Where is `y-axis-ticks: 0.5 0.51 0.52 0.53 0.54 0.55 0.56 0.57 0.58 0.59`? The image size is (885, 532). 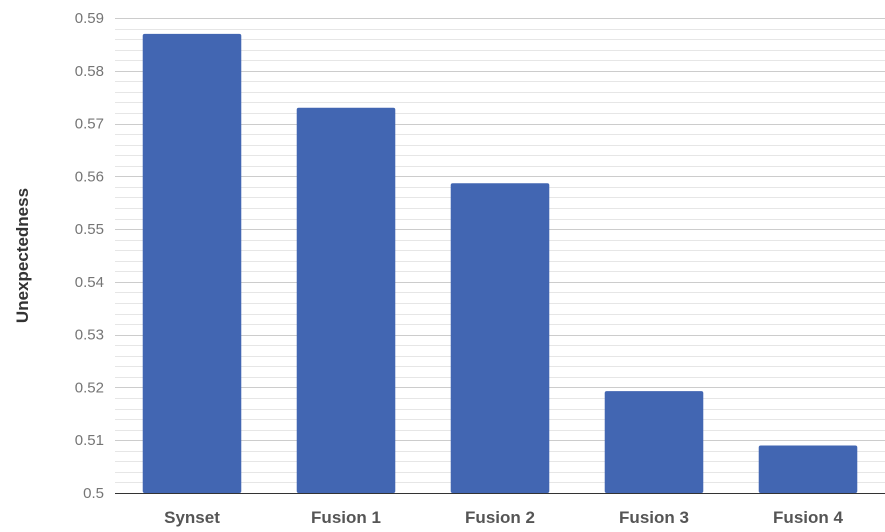 y-axis-ticks: 0.5 0.51 0.52 0.53 0.54 0.55 0.56 0.57 0.58 0.59 is located at coordinates (89, 256).